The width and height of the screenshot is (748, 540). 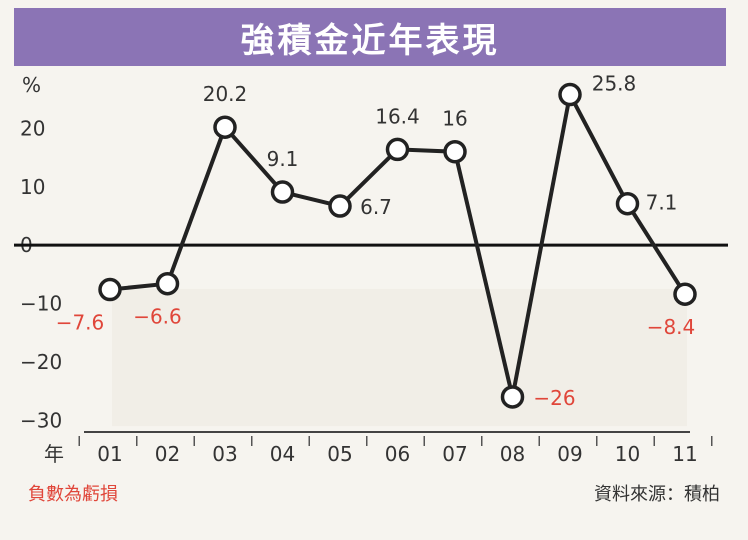 I want to click on x-tick-label: 03, so click(x=224, y=454).